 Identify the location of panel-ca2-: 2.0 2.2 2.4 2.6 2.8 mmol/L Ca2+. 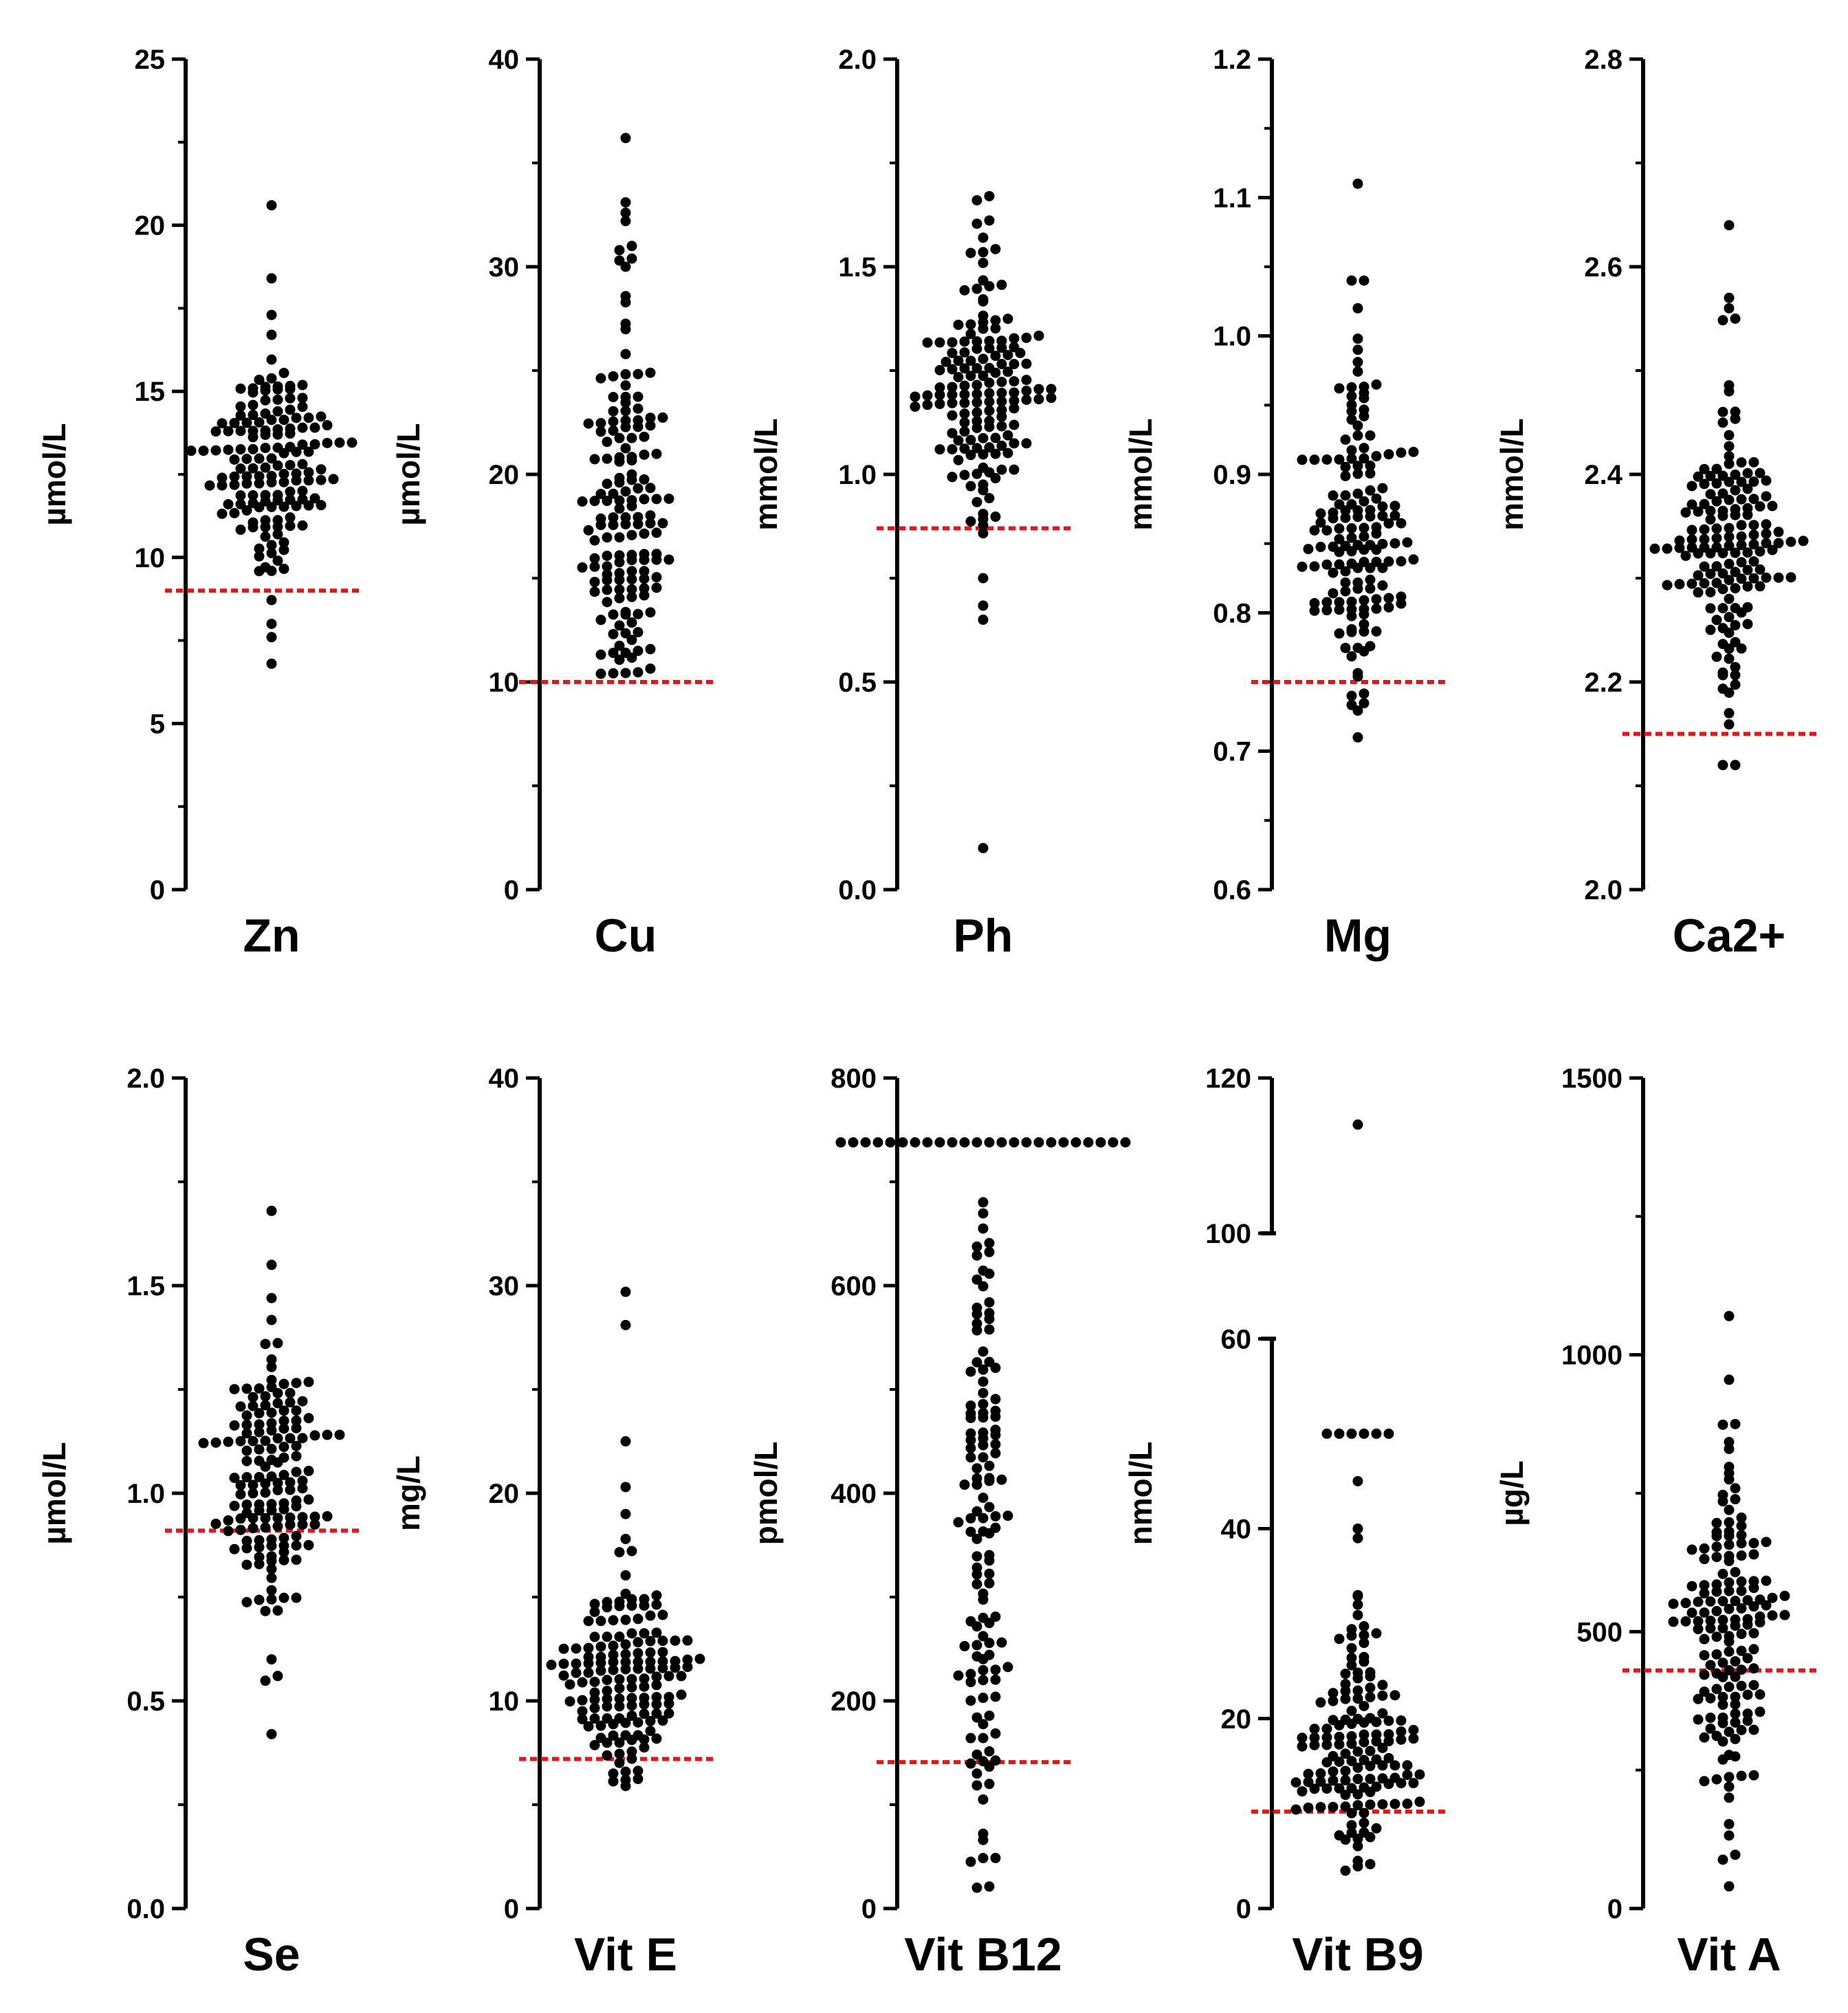
(1656, 503).